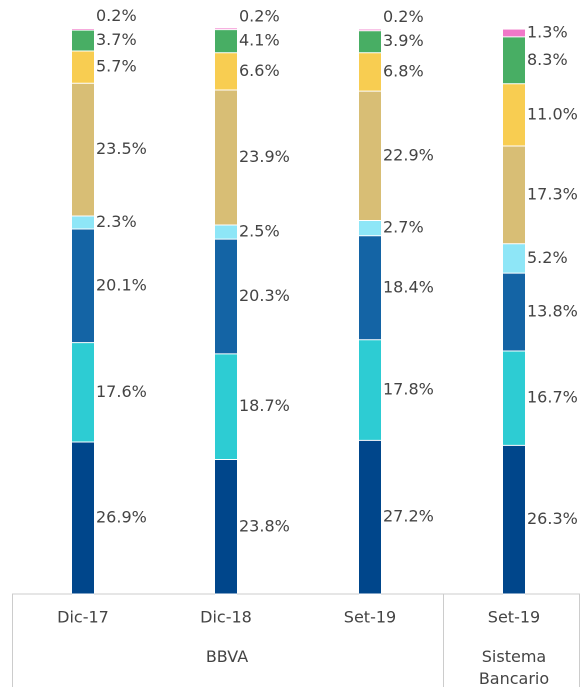 This screenshot has width=580, height=687. What do you see at coordinates (264, 295) in the screenshot?
I see `data-label: 20.3%` at bounding box center [264, 295].